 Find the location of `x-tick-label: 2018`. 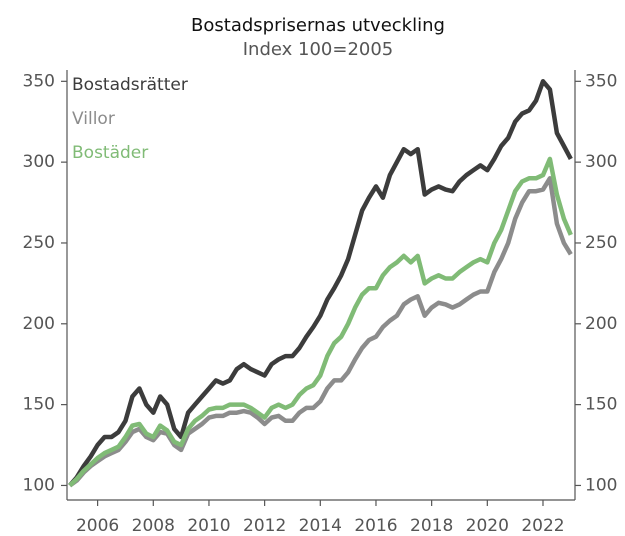

x-tick-label: 2018 is located at coordinates (431, 526).